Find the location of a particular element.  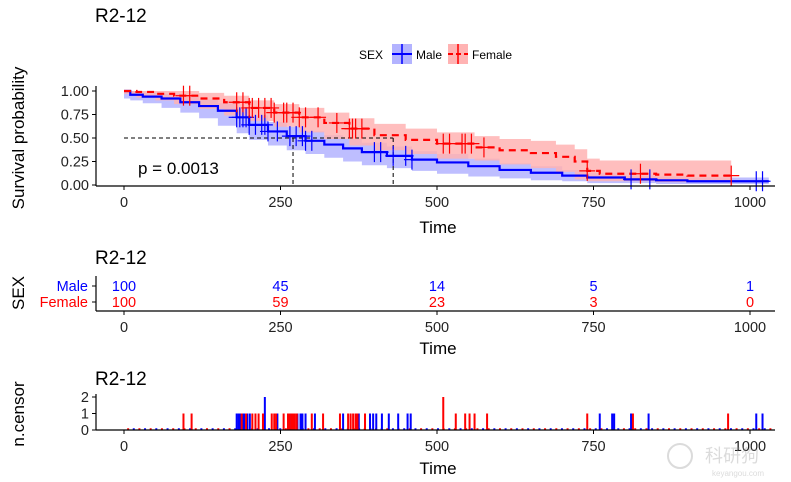

watermark: 科研狗 keyangou.com is located at coordinates (715, 460).